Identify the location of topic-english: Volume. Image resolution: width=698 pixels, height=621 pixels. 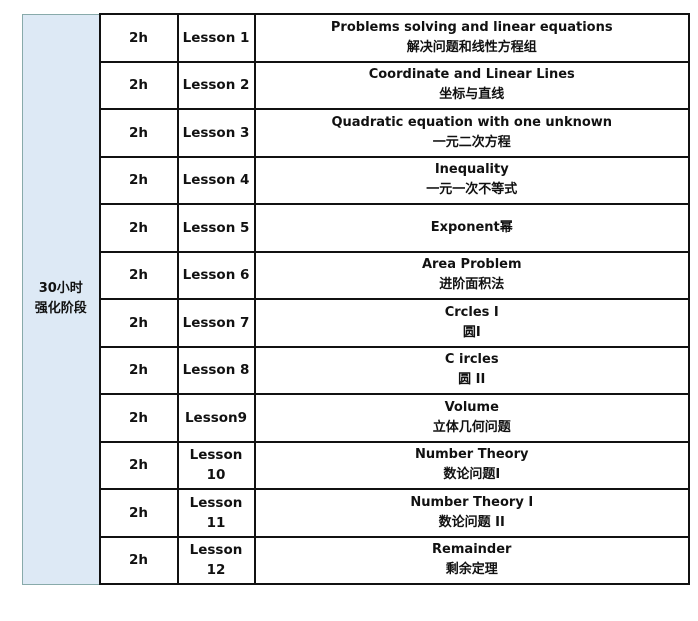
(471, 407).